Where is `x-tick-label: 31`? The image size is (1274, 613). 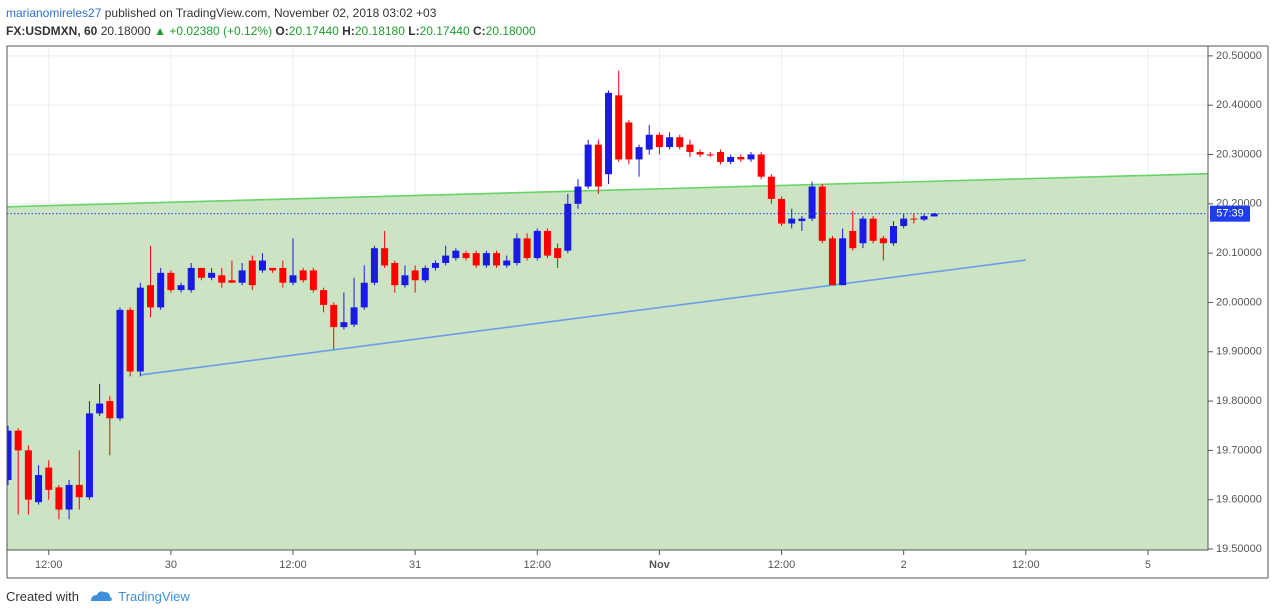
x-tick-label: 31 is located at coordinates (415, 565).